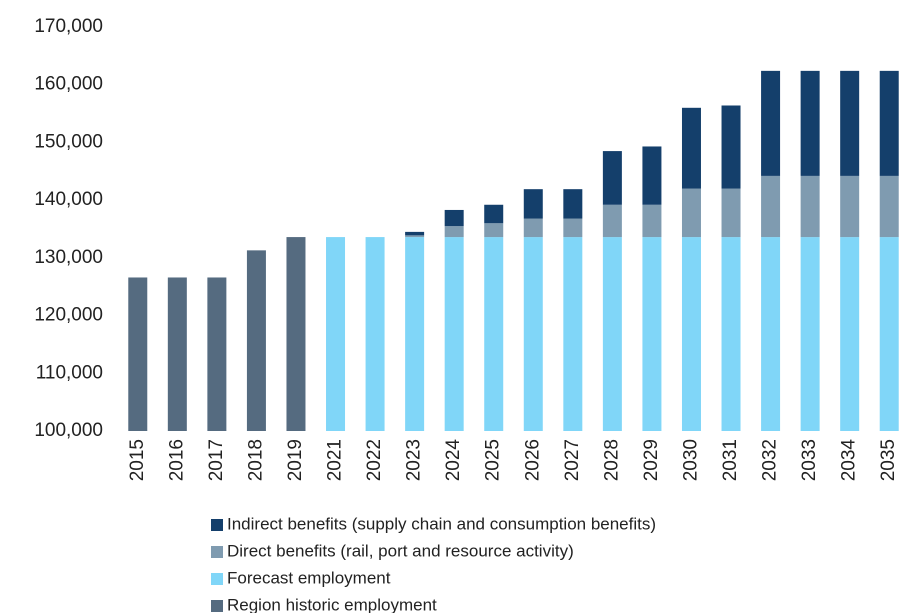  Describe the element at coordinates (137, 460) in the screenshot. I see `x-tick-label: 2015` at that location.